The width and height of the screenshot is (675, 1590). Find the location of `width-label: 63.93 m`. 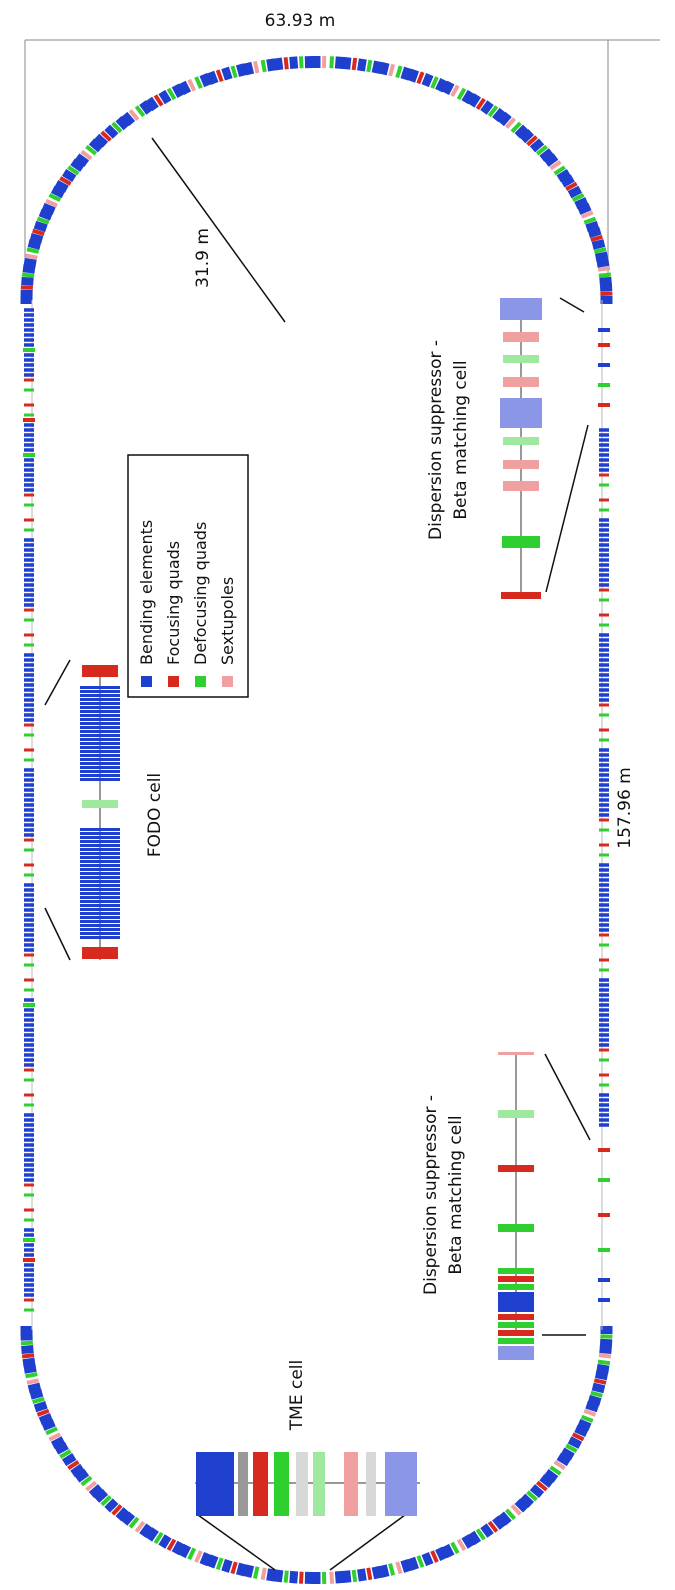

width-label: 63.93 m is located at coordinates (300, 21).